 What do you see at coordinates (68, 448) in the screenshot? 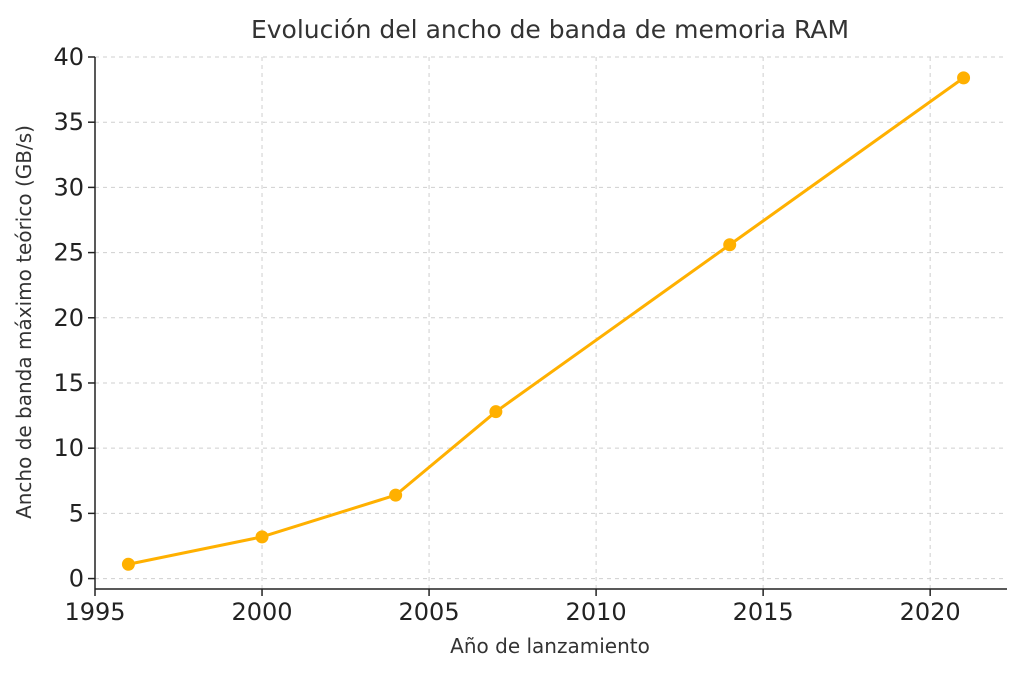
I see `y-tick-label: 10` at bounding box center [68, 448].